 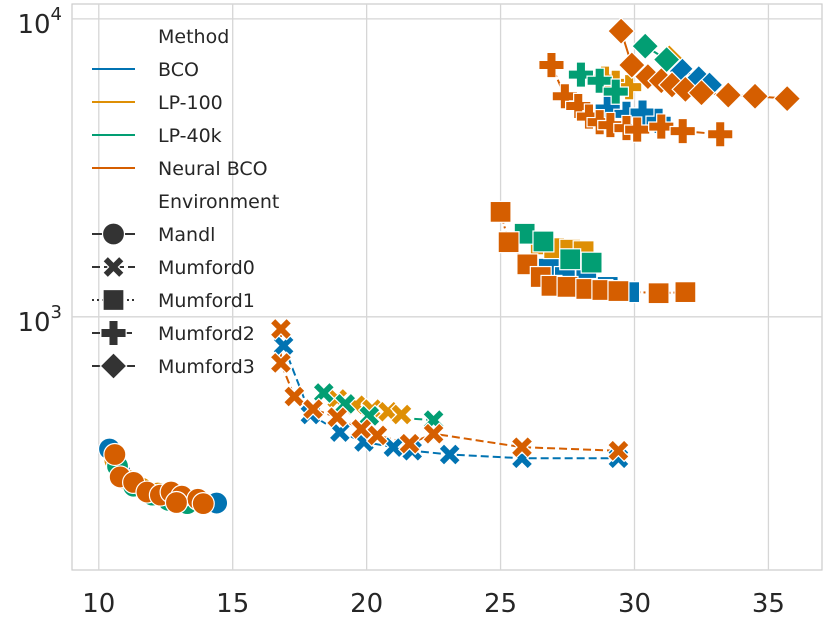 What do you see at coordinates (39, 22) in the screenshot?
I see `y-tick-label: 10⁴` at bounding box center [39, 22].